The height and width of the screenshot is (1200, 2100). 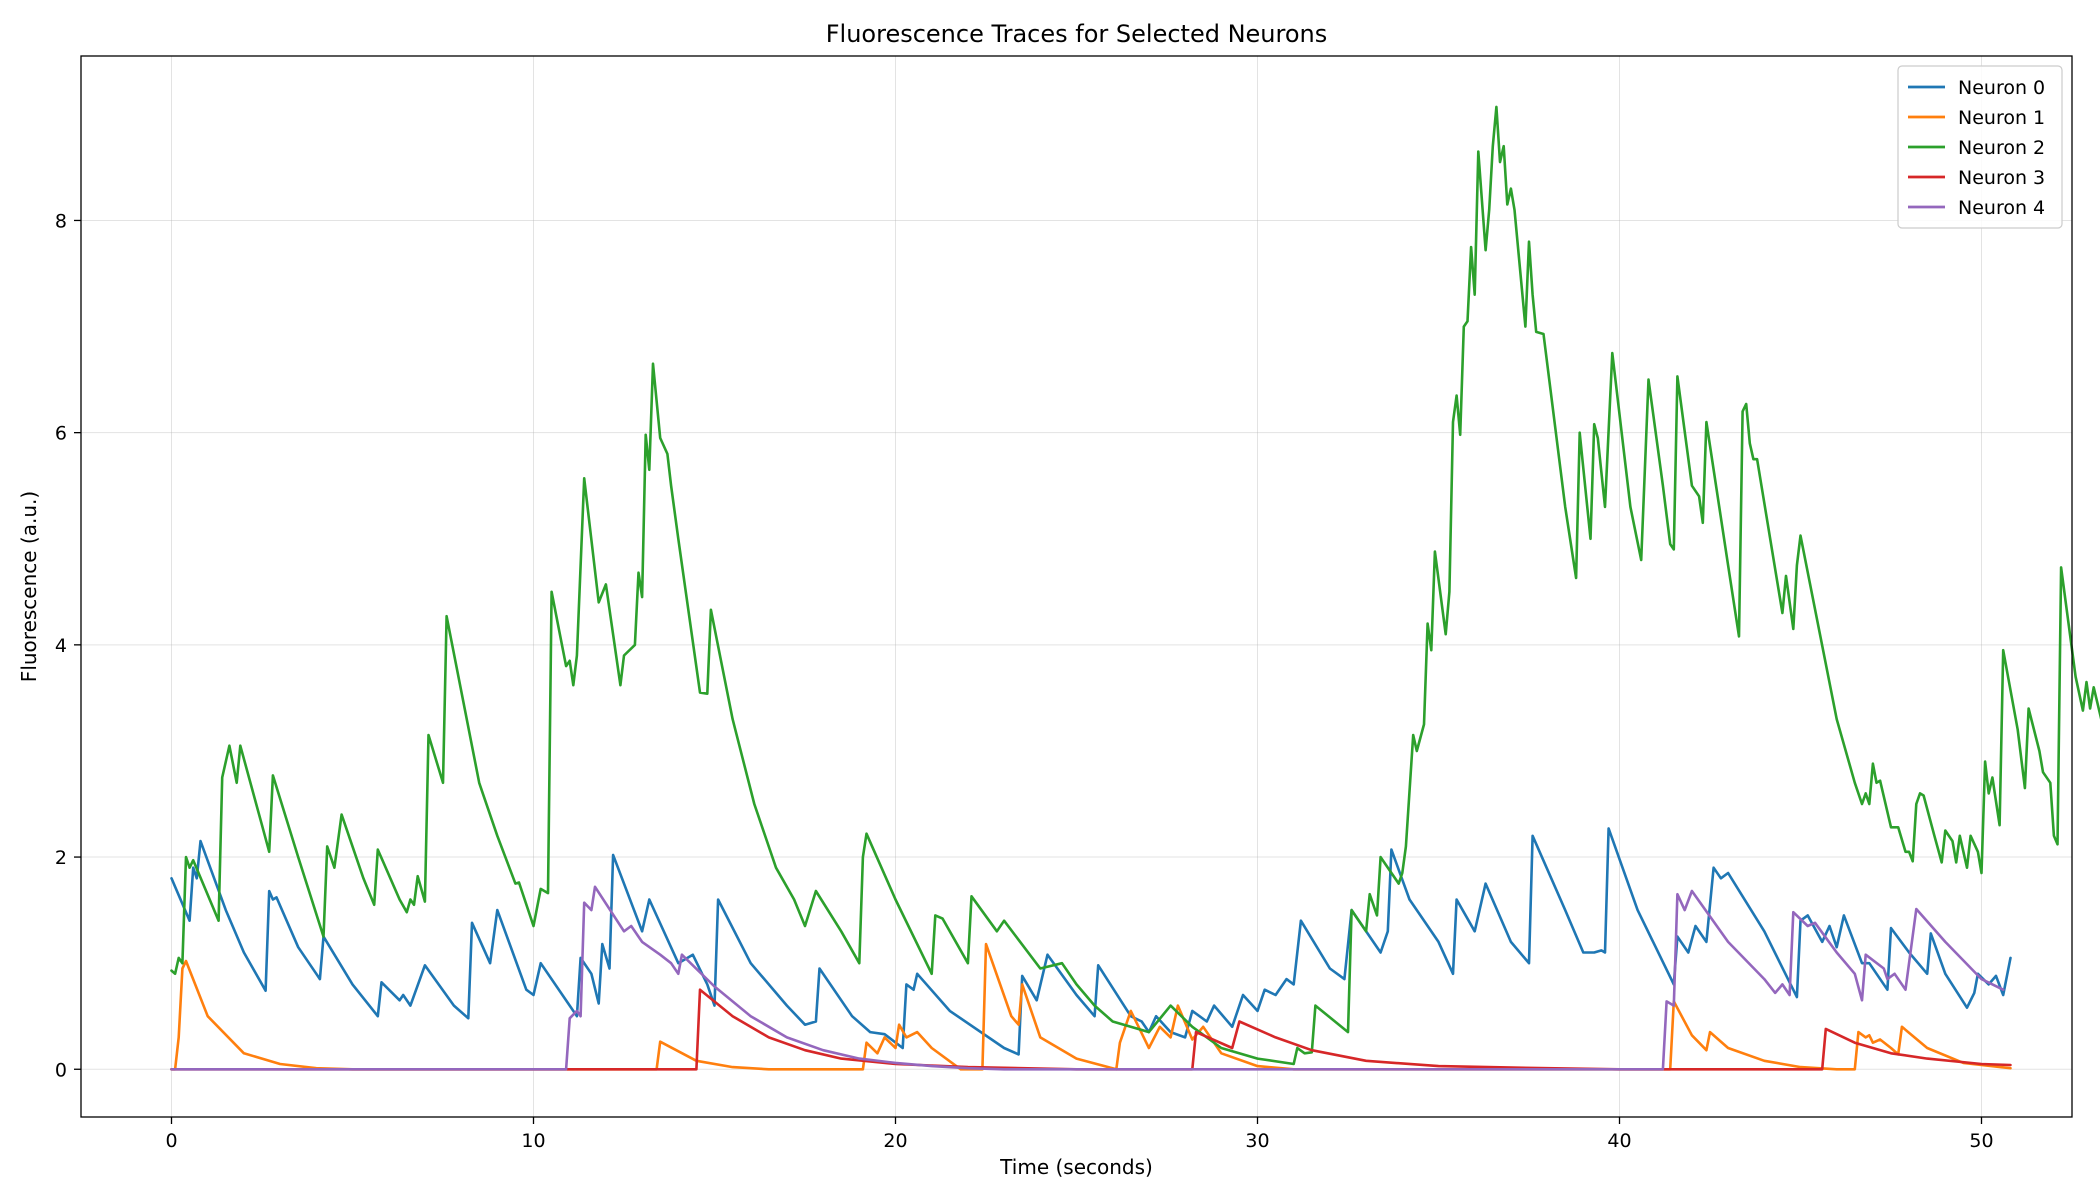 What do you see at coordinates (2001, 118) in the screenshot?
I see `legend-label: Neuron 1` at bounding box center [2001, 118].